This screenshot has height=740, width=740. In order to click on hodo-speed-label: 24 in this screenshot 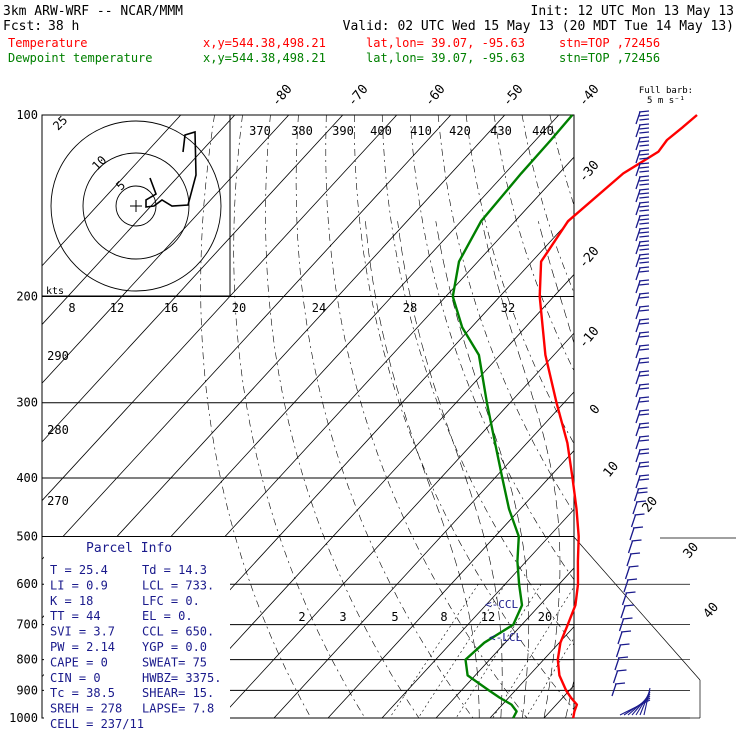, I will do `click(319, 308)`.